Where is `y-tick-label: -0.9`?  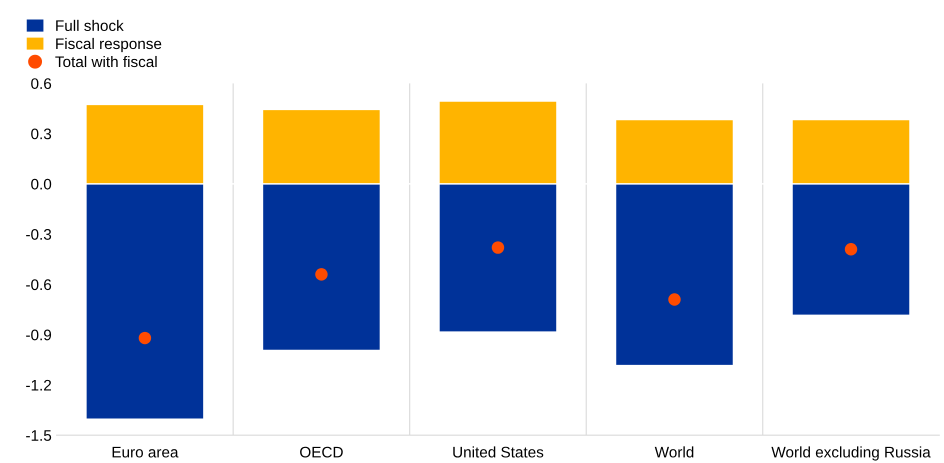
y-tick-label: -0.9 is located at coordinates (39, 335).